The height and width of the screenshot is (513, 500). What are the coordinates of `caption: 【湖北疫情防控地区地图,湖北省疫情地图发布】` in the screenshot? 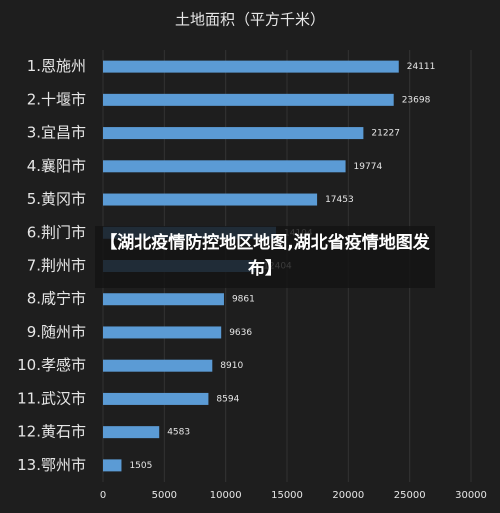 It's located at (265, 257).